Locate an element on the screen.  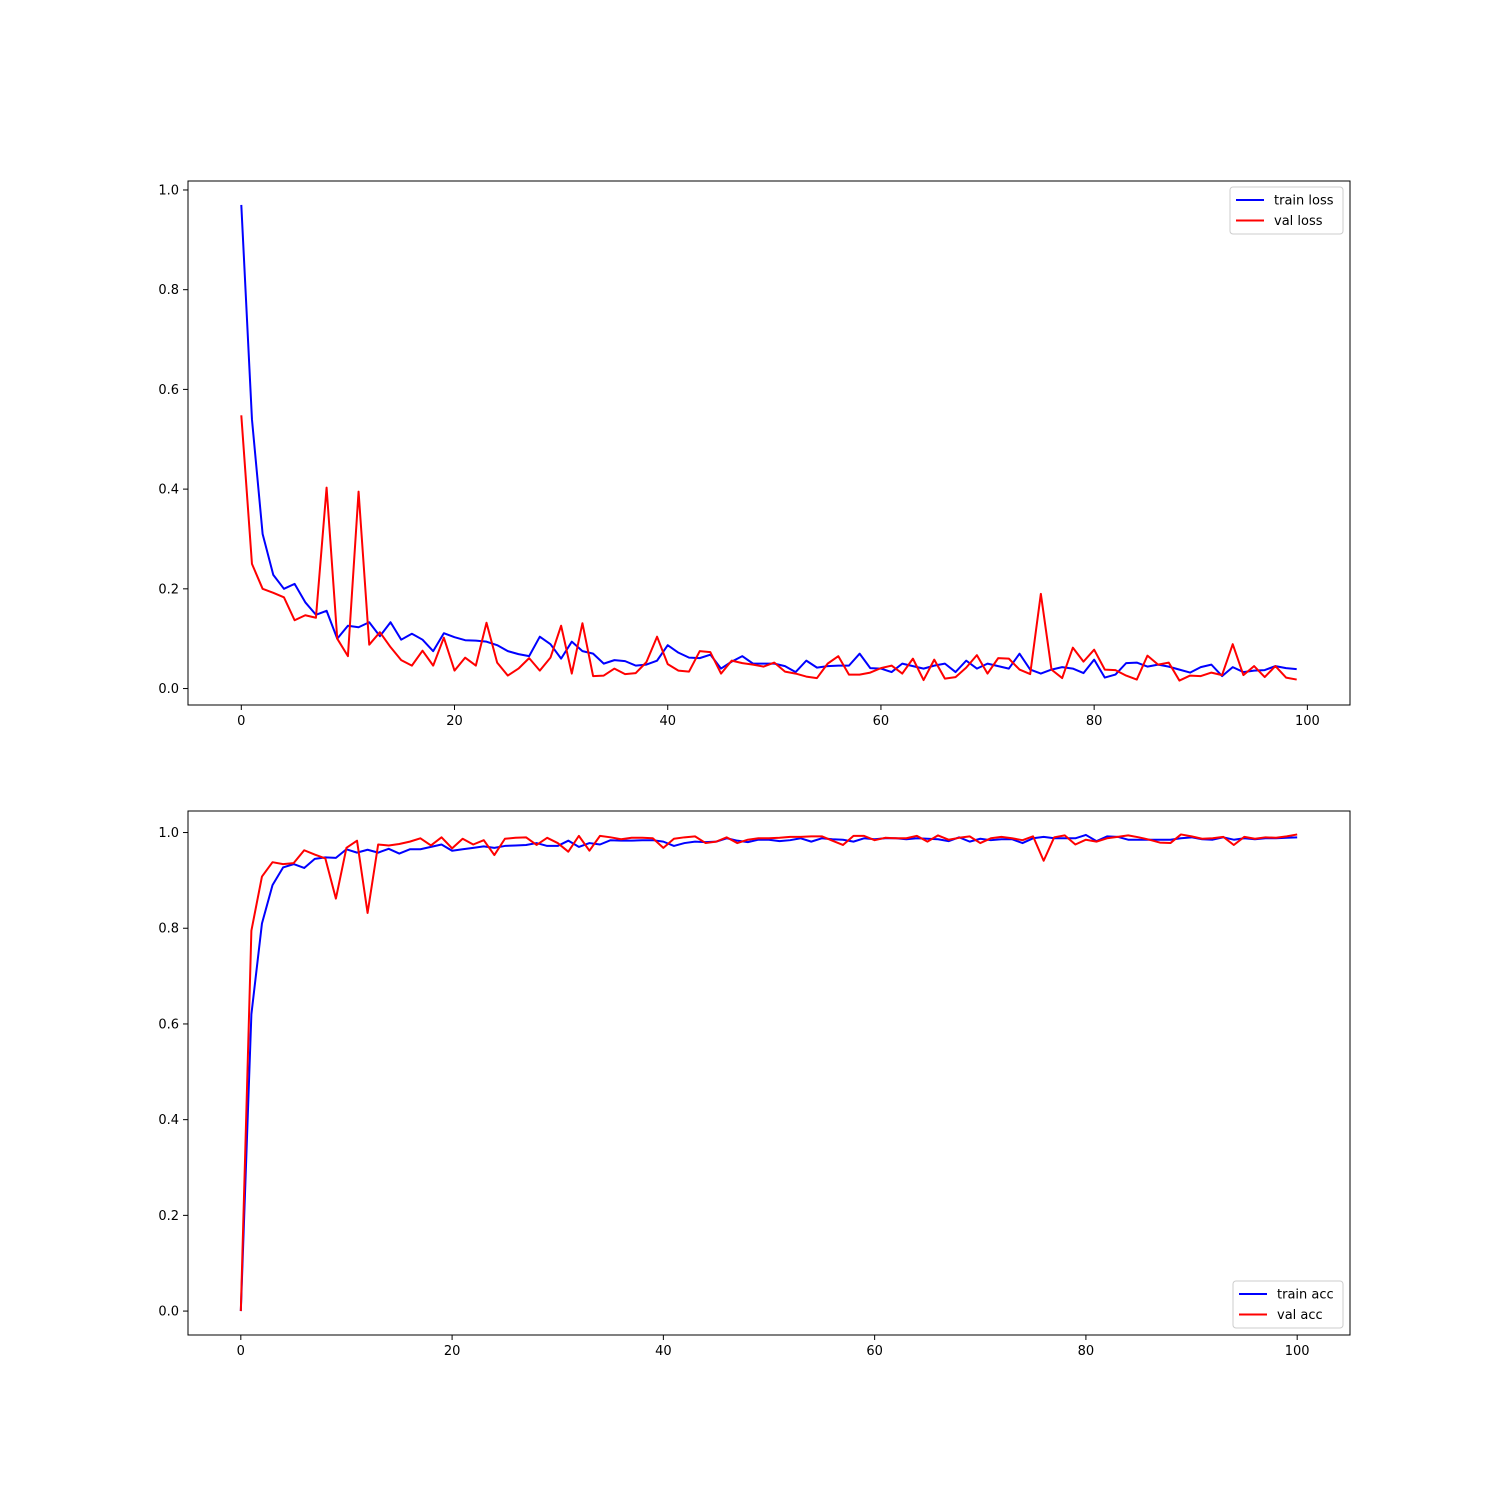
legend-label: val acc is located at coordinates (1300, 1315).